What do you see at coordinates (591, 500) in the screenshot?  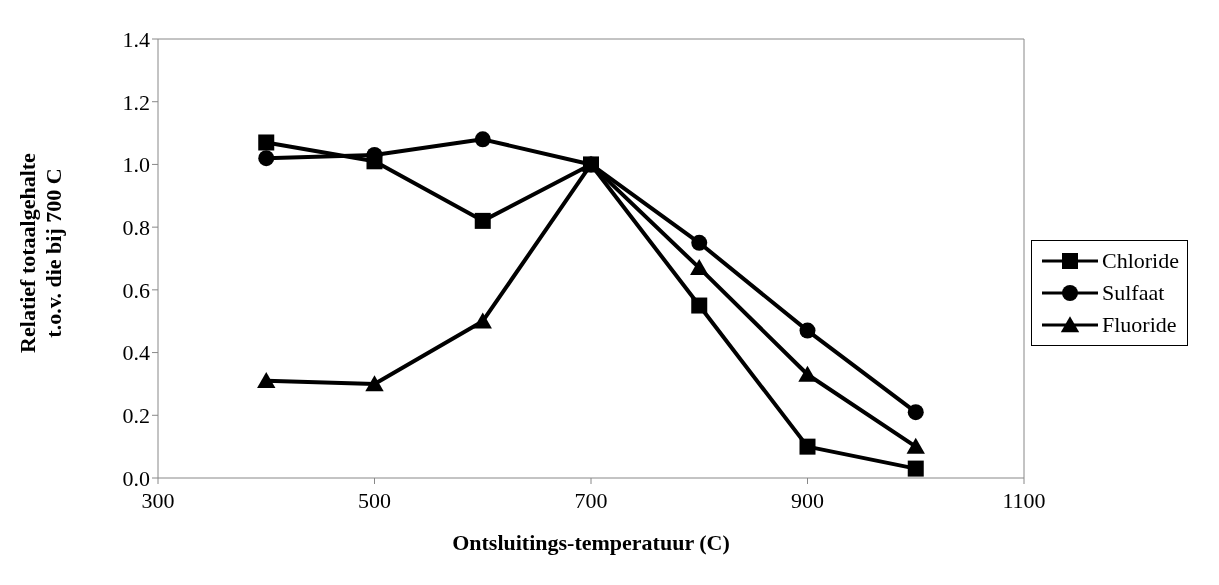 I see `x-tick-label: 700` at bounding box center [591, 500].